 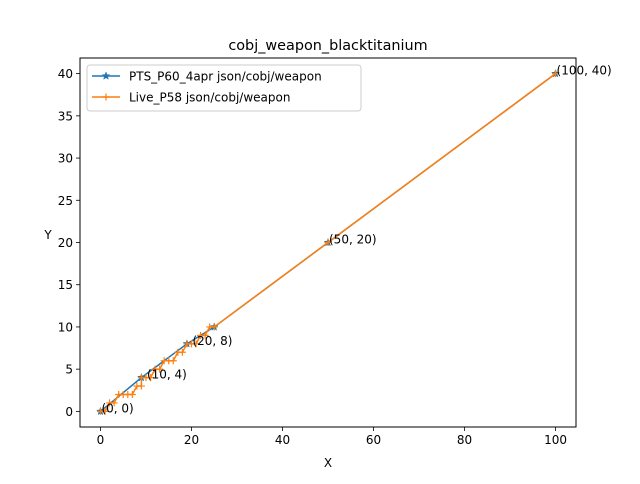 I want to click on y-axis: 0 5 10 15 20 25 30 35 40, so click(x=69, y=243).